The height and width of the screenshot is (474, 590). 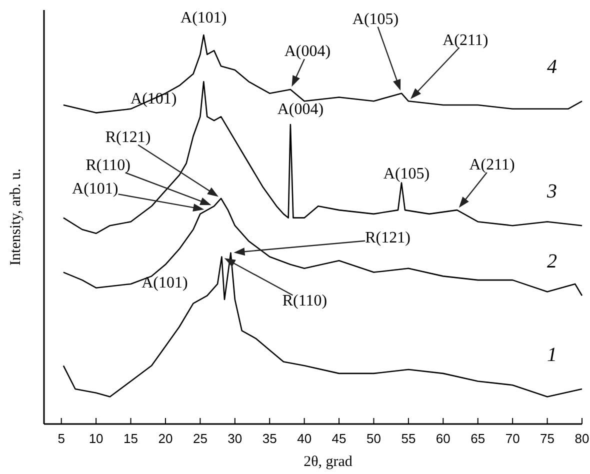 What do you see at coordinates (375, 19) in the screenshot?
I see `text: A(105)` at bounding box center [375, 19].